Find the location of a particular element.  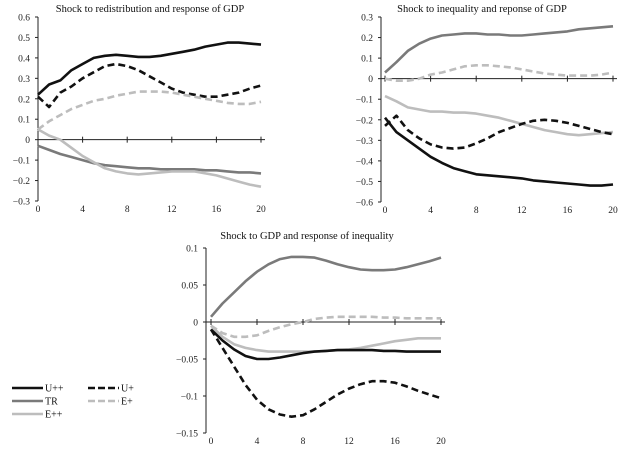

chart-title: Shock to inequality and reponse of GDP is located at coordinates (482, 9).